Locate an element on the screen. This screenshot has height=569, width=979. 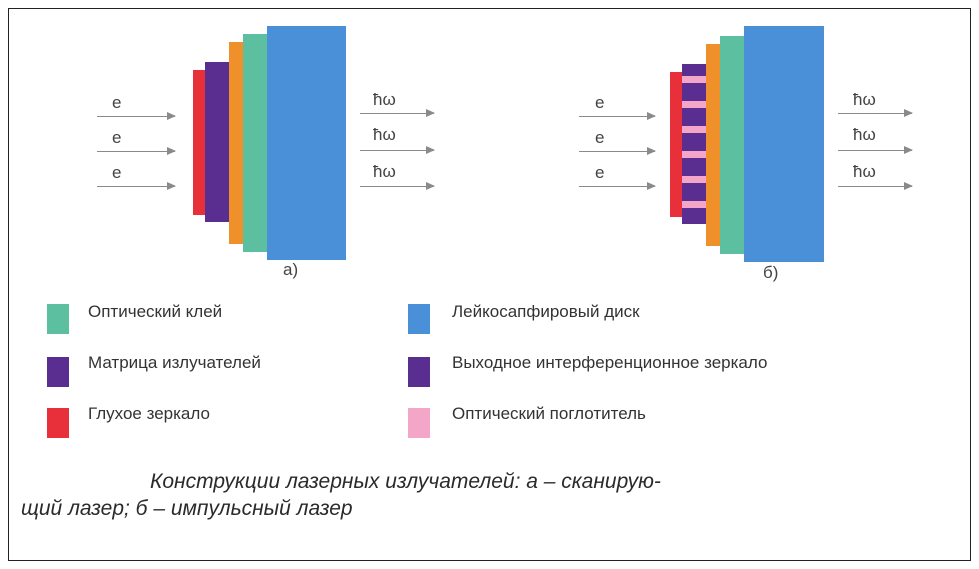
figure-caption-line-2: щий лазер; б – импульсный лазер is located at coordinates (187, 508).